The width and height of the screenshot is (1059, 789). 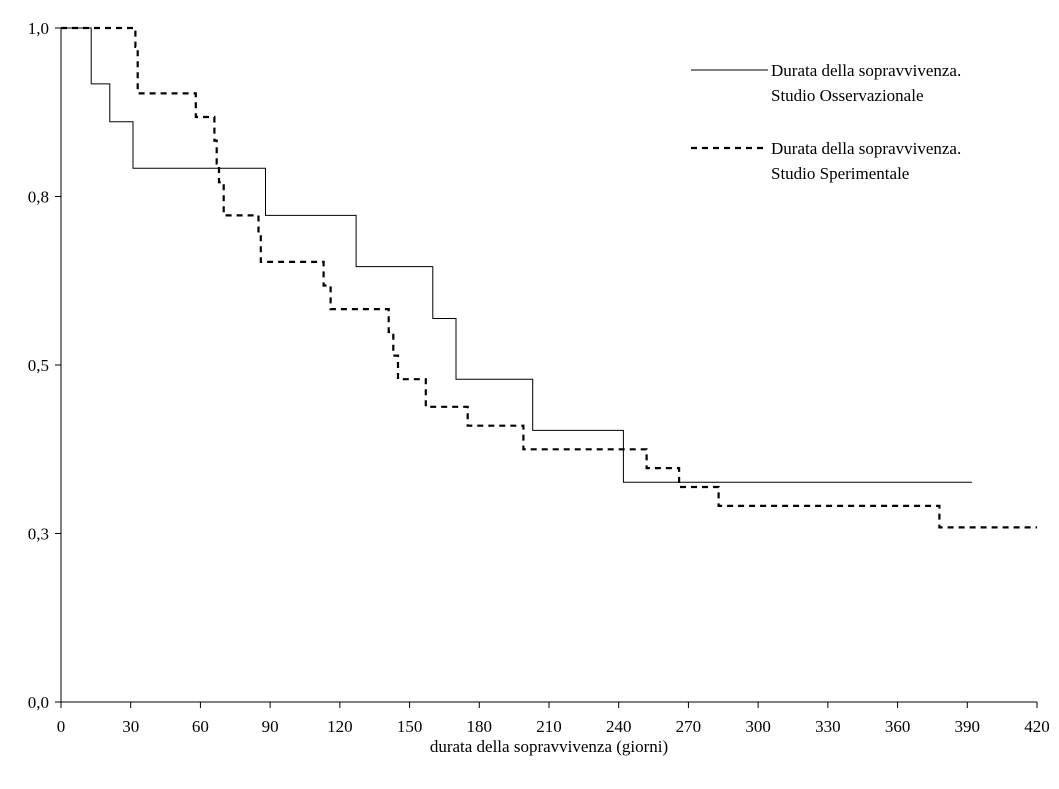 What do you see at coordinates (619, 726) in the screenshot?
I see `x-tick-label: 240` at bounding box center [619, 726].